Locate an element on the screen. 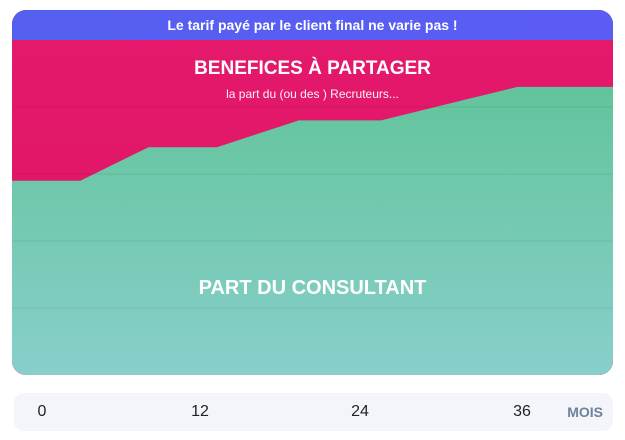 The image size is (625, 440). benefits-title: BENEFICES À PARTAGER is located at coordinates (312, 68).